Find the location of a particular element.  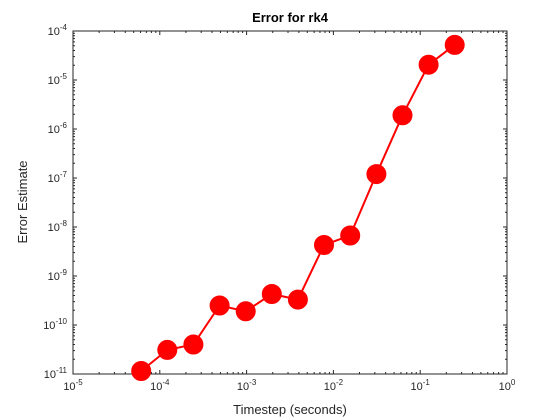

x-axis-label: Timestep (seconds) is located at coordinates (290, 409).